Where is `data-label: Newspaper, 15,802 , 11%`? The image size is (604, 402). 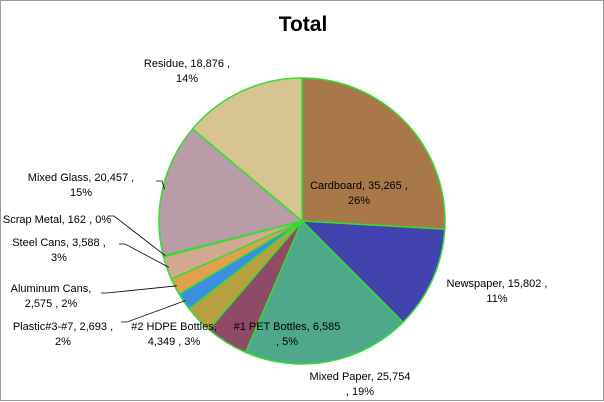
data-label: Newspaper, 15,802 , 11% is located at coordinates (497, 291).